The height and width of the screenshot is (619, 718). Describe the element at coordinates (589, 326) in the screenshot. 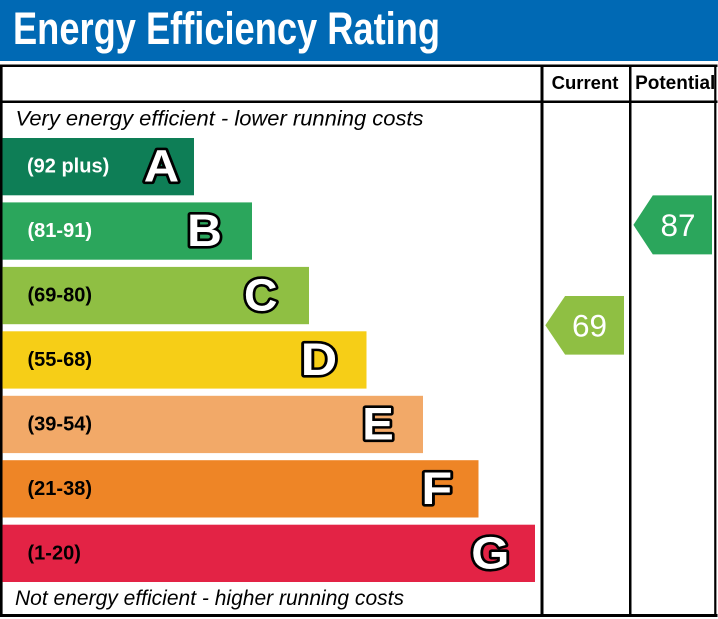

I see `svg-text: 69` at that location.